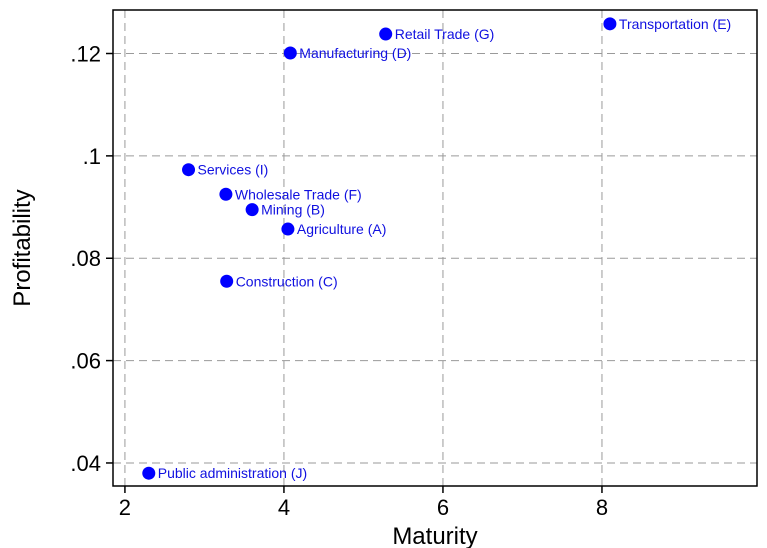  What do you see at coordinates (85, 463) in the screenshot?
I see `y-tick-label: .04` at bounding box center [85, 463].